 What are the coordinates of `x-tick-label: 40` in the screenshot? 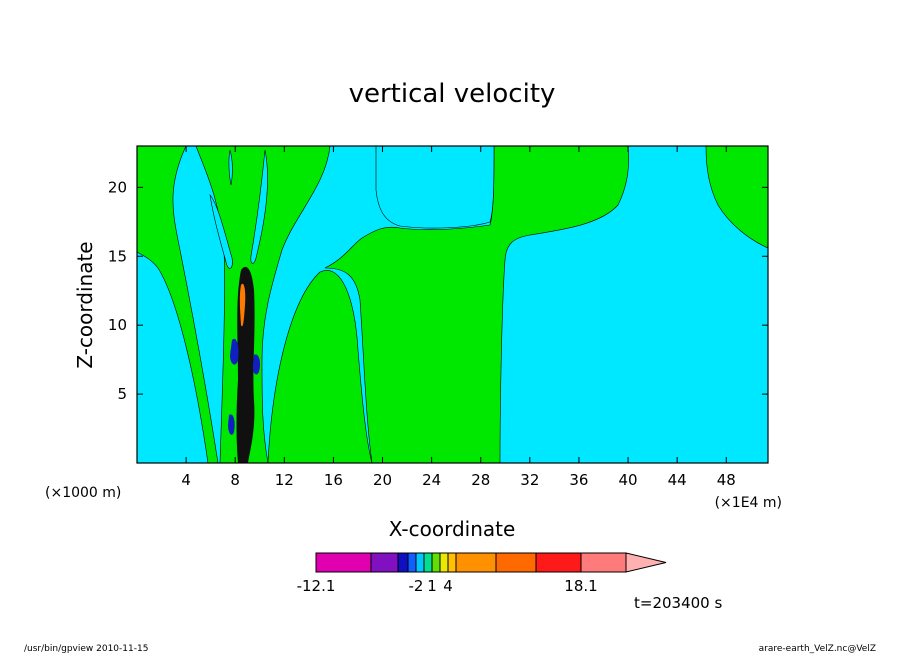 It's located at (628, 480).